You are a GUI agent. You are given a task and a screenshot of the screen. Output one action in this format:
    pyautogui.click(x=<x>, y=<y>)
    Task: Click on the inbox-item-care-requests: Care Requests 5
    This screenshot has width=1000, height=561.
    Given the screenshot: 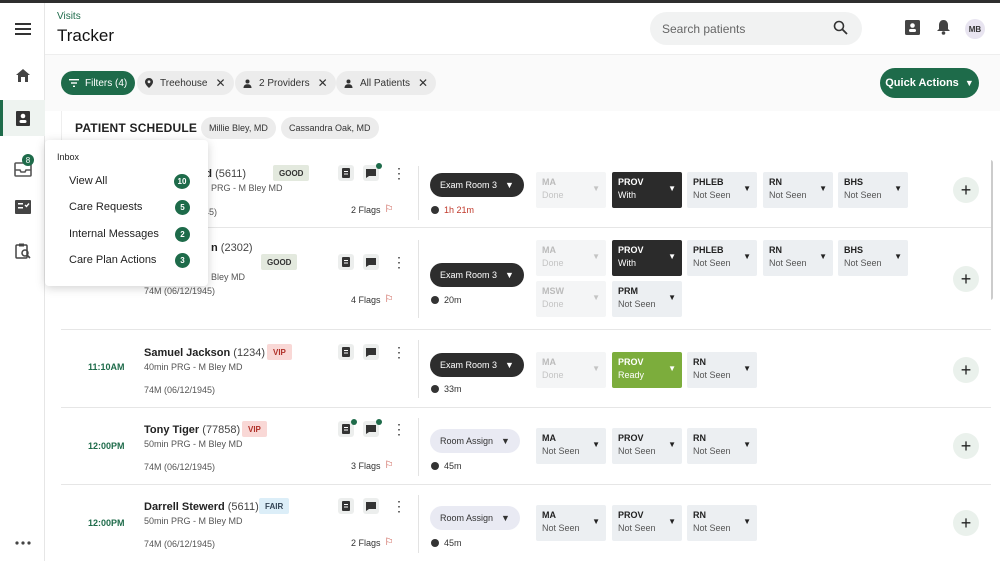 What is the action you would take?
    pyautogui.click(x=126, y=208)
    